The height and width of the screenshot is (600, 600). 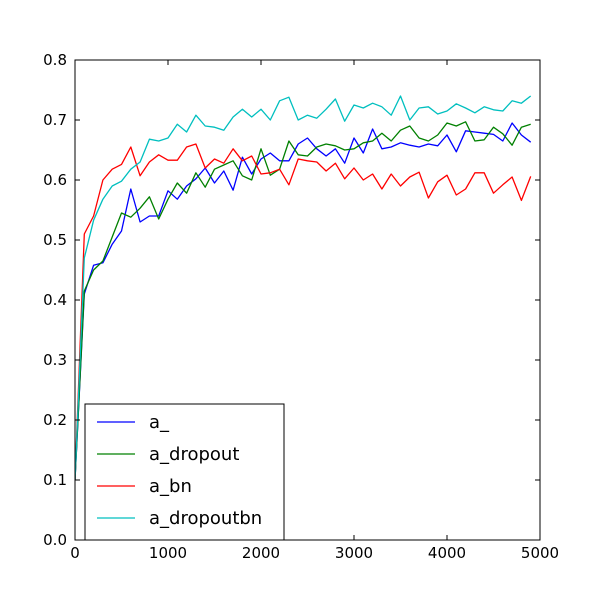 What do you see at coordinates (261, 553) in the screenshot?
I see `x-tick-label: 2000` at bounding box center [261, 553].